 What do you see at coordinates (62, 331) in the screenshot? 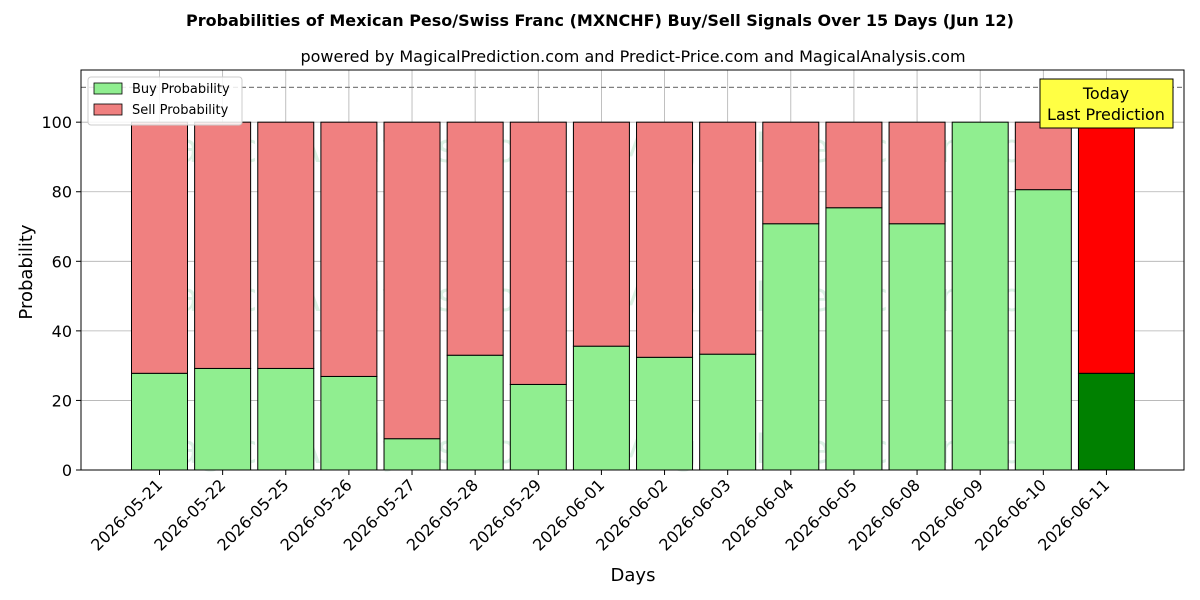
I see `y-tick-label: 40` at bounding box center [62, 331].